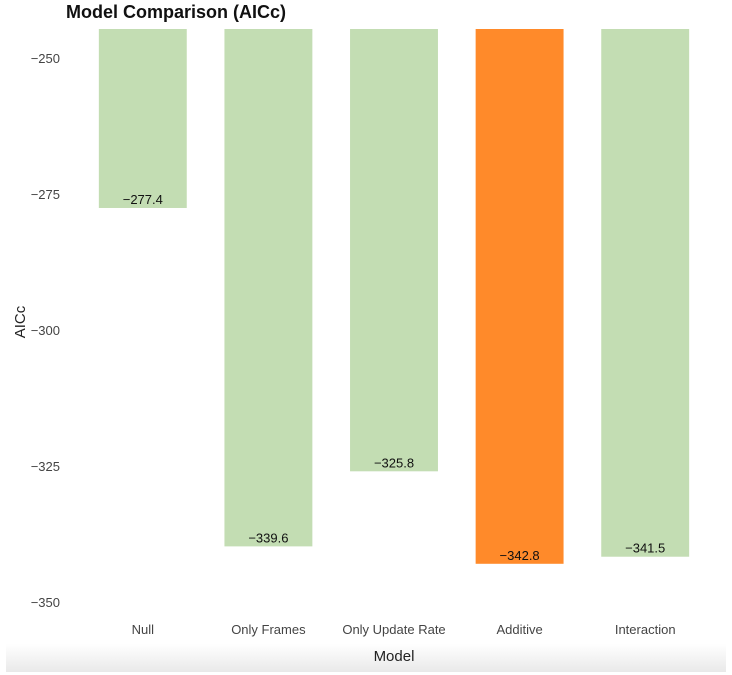 This screenshot has width=732, height=675. What do you see at coordinates (45, 194) in the screenshot?
I see `y-tick-label: −275` at bounding box center [45, 194].